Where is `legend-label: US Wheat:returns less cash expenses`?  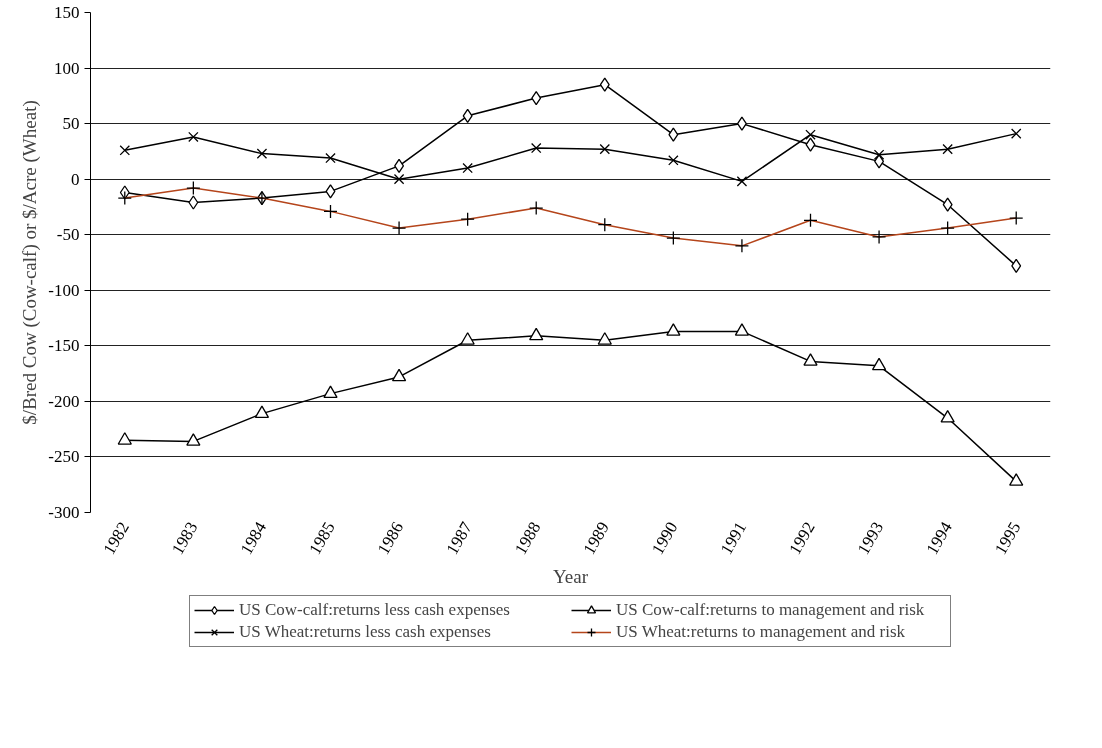 legend-label: US Wheat:returns less cash expenses is located at coordinates (365, 632).